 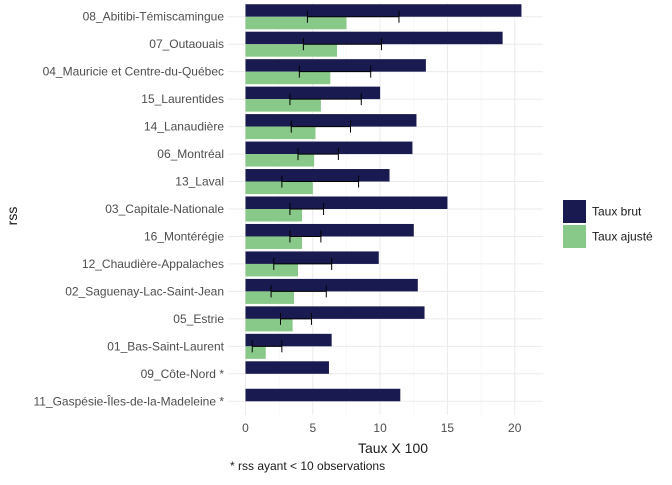 I want to click on legend: Taux brut Taux ajusté, so click(x=608, y=224).